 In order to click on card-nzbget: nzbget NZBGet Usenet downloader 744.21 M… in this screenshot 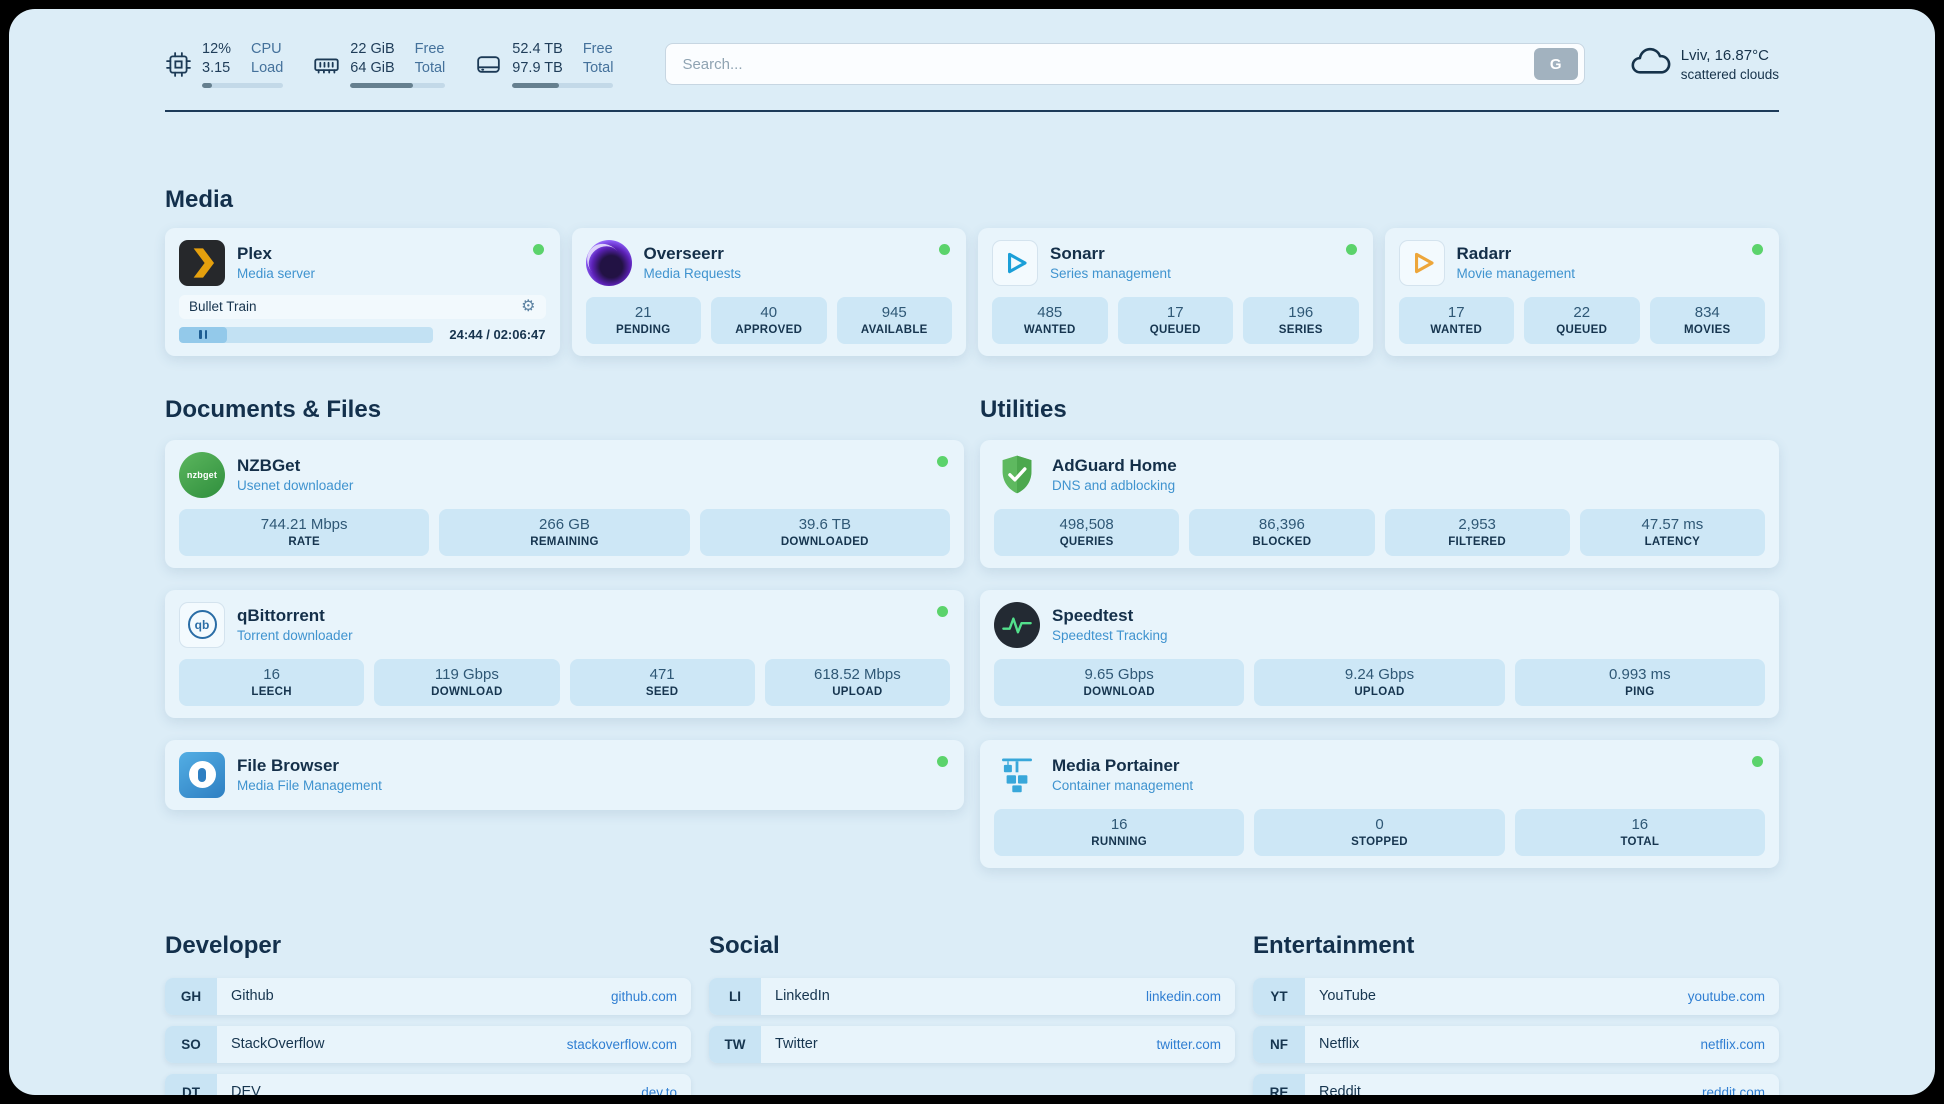, I will do `click(564, 503)`.